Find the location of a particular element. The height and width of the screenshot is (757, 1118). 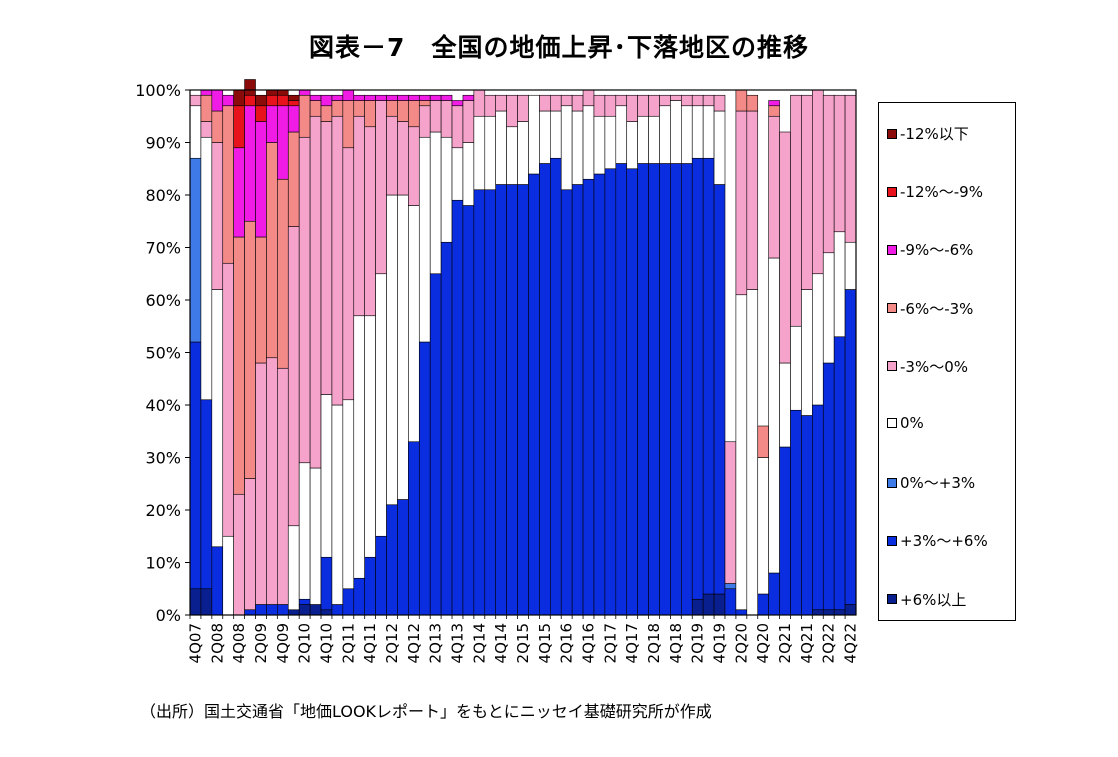

y-tick-label: 60% is located at coordinates (163, 300).